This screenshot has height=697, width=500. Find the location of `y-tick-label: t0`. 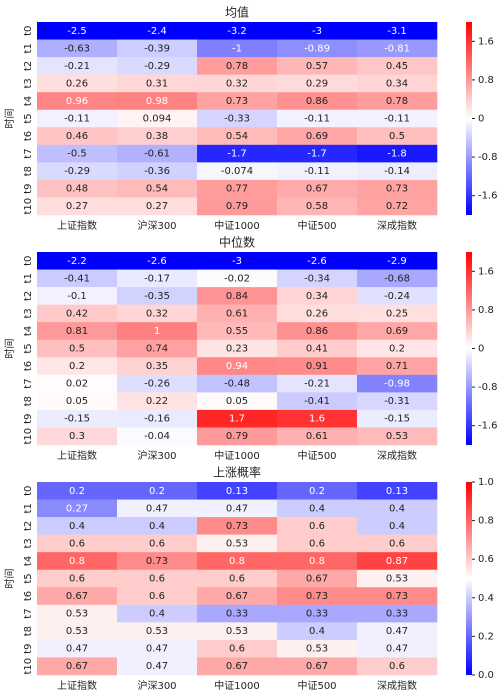

y-tick-label: t0 is located at coordinates (28, 491).